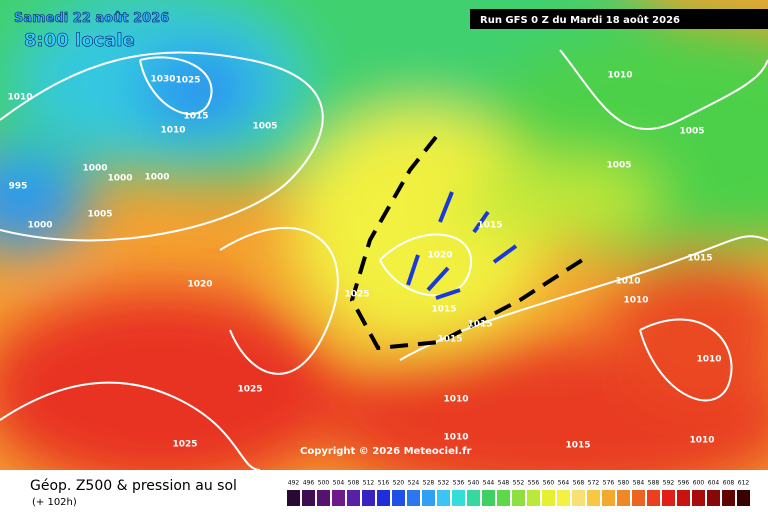 This screenshot has height=512, width=768. What do you see at coordinates (594, 483) in the screenshot?
I see `legend-label: 572` at bounding box center [594, 483].